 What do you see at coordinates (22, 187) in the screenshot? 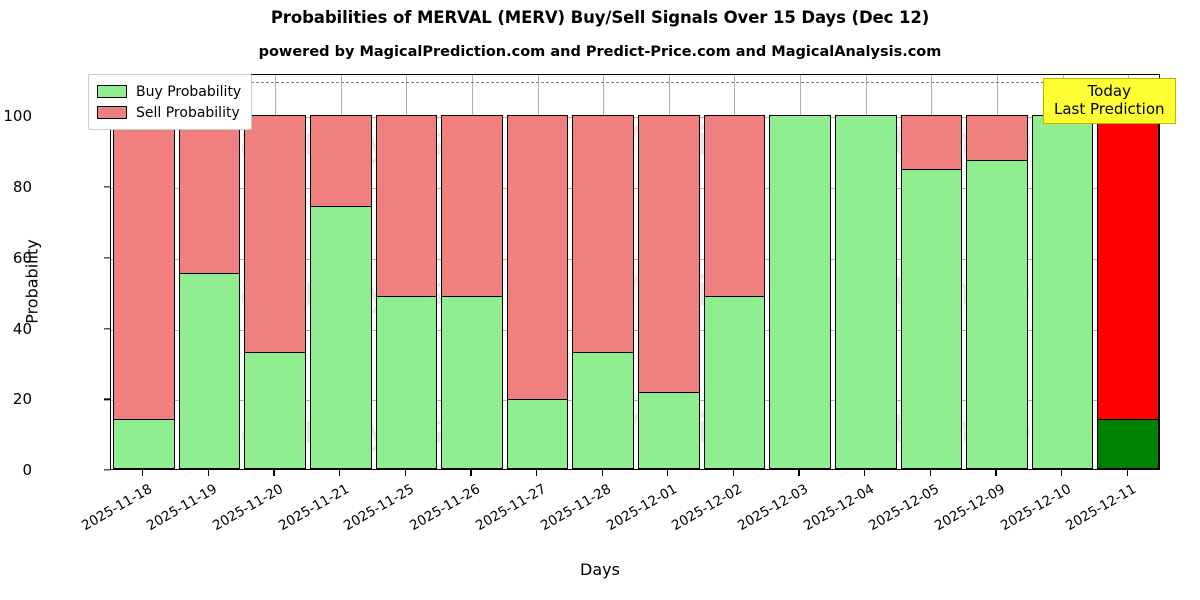
I see `y-tick-label-80: 80` at bounding box center [22, 187].